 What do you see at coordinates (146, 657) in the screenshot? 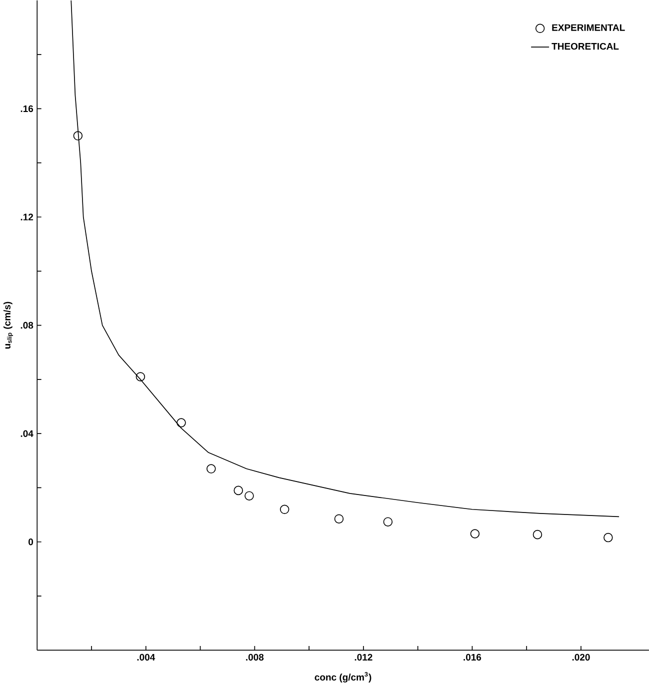
I see `x-tick-label: .004` at bounding box center [146, 657].